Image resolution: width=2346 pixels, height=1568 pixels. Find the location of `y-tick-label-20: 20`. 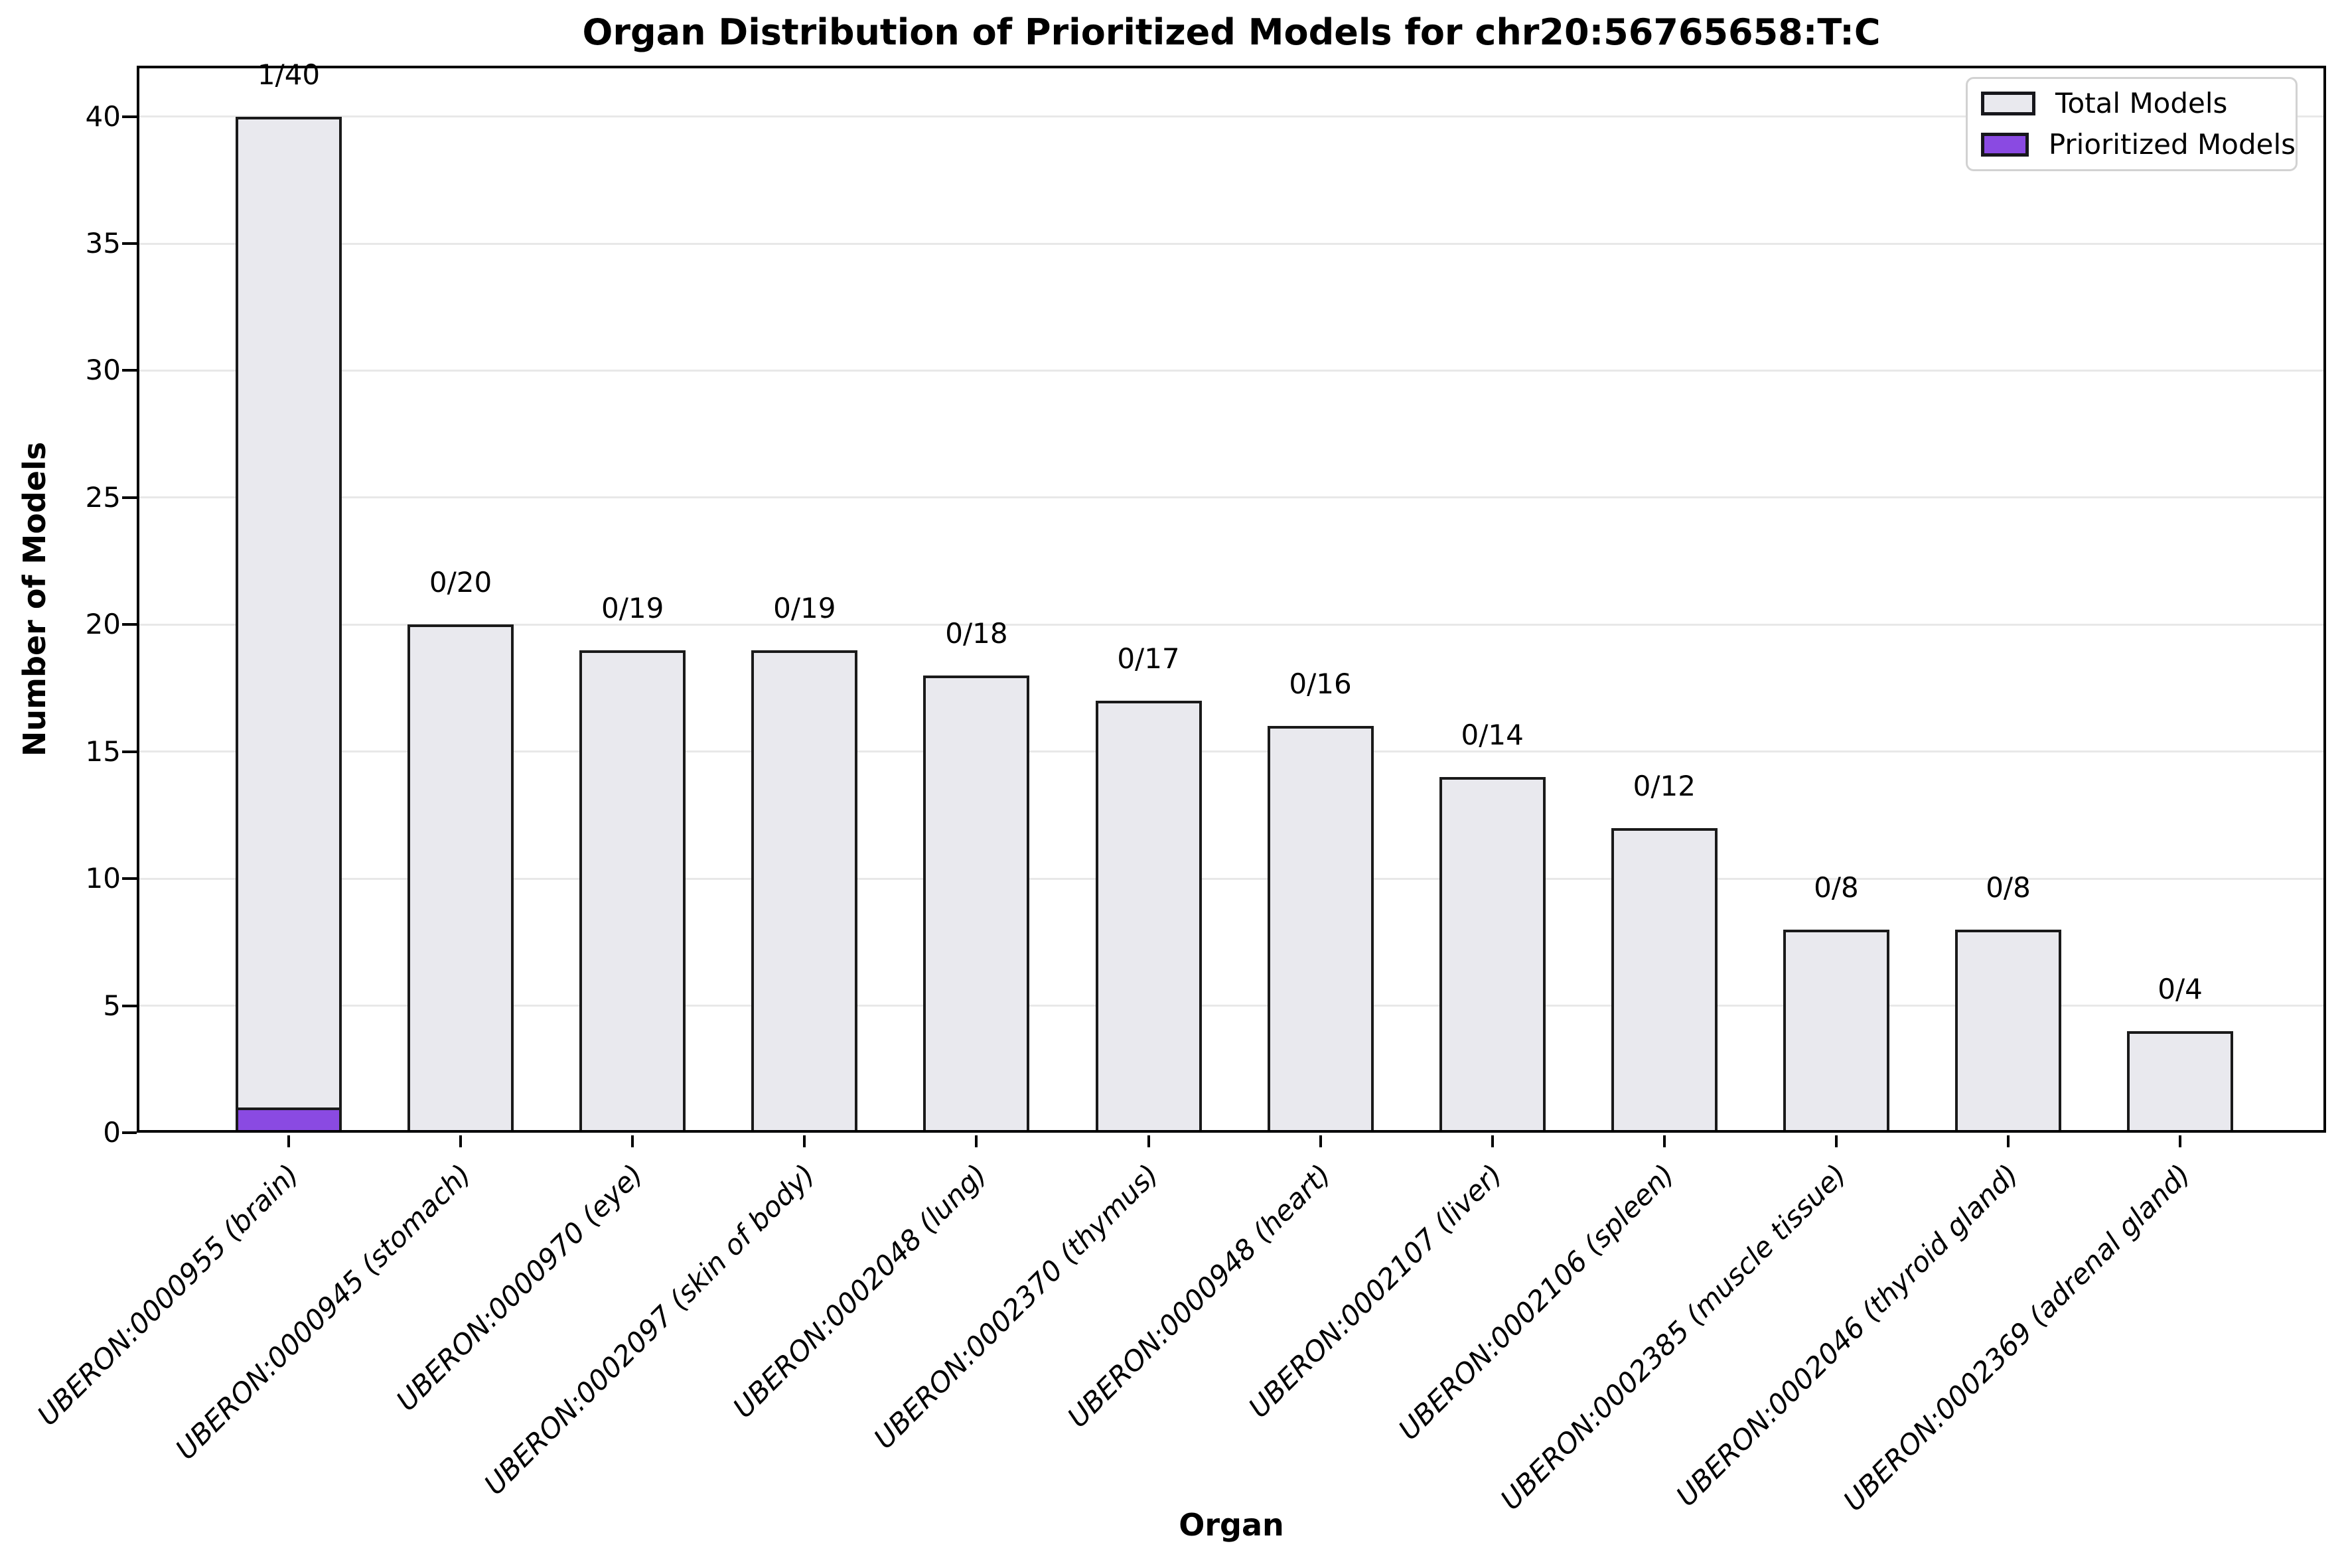

y-tick-label-20: 20 is located at coordinates (103, 624).